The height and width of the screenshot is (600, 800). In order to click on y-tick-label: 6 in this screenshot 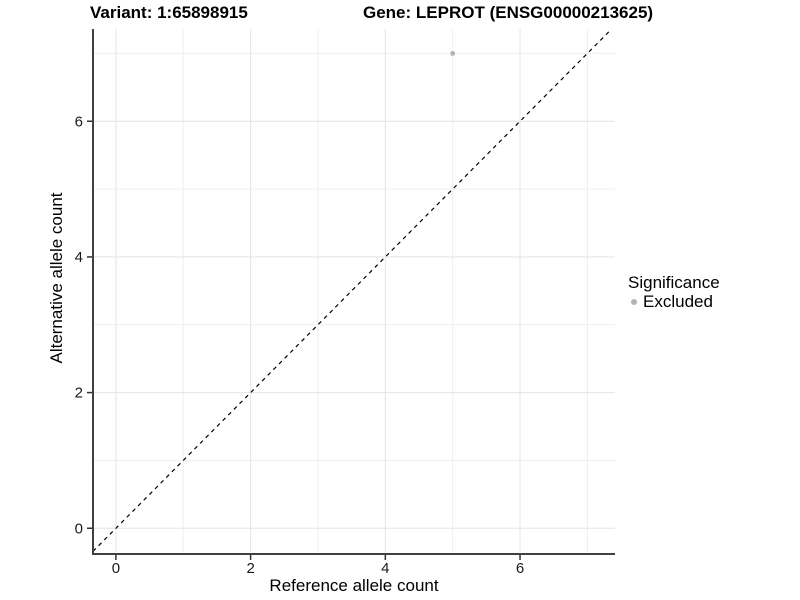, I will do `click(79, 121)`.